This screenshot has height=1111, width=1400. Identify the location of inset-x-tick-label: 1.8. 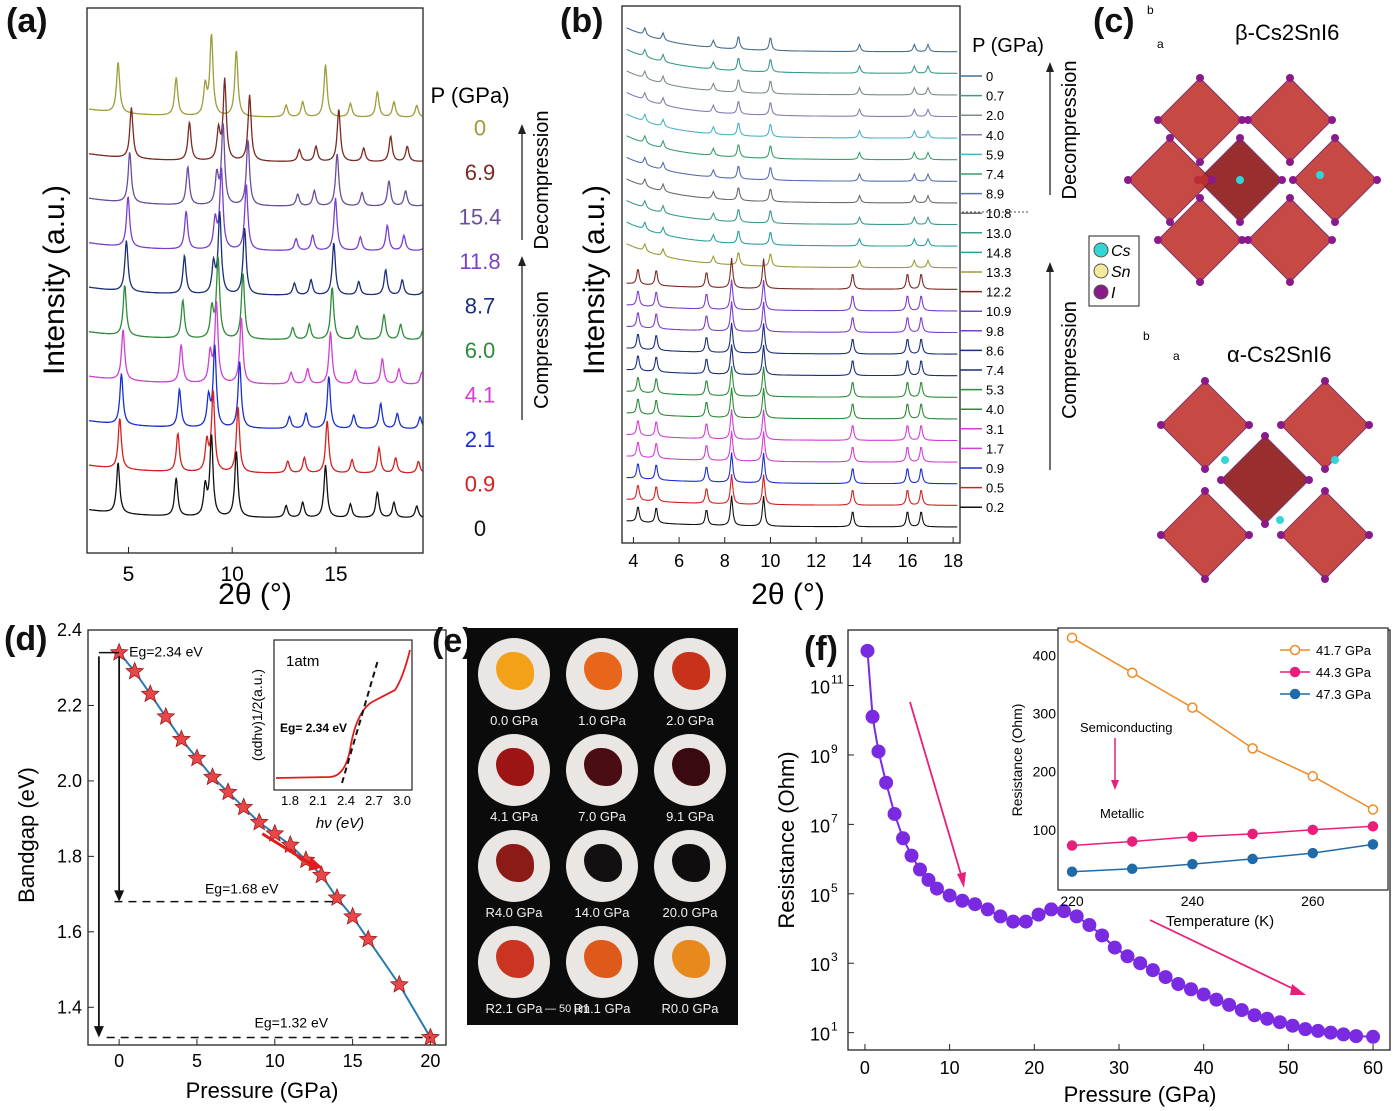
(290, 800).